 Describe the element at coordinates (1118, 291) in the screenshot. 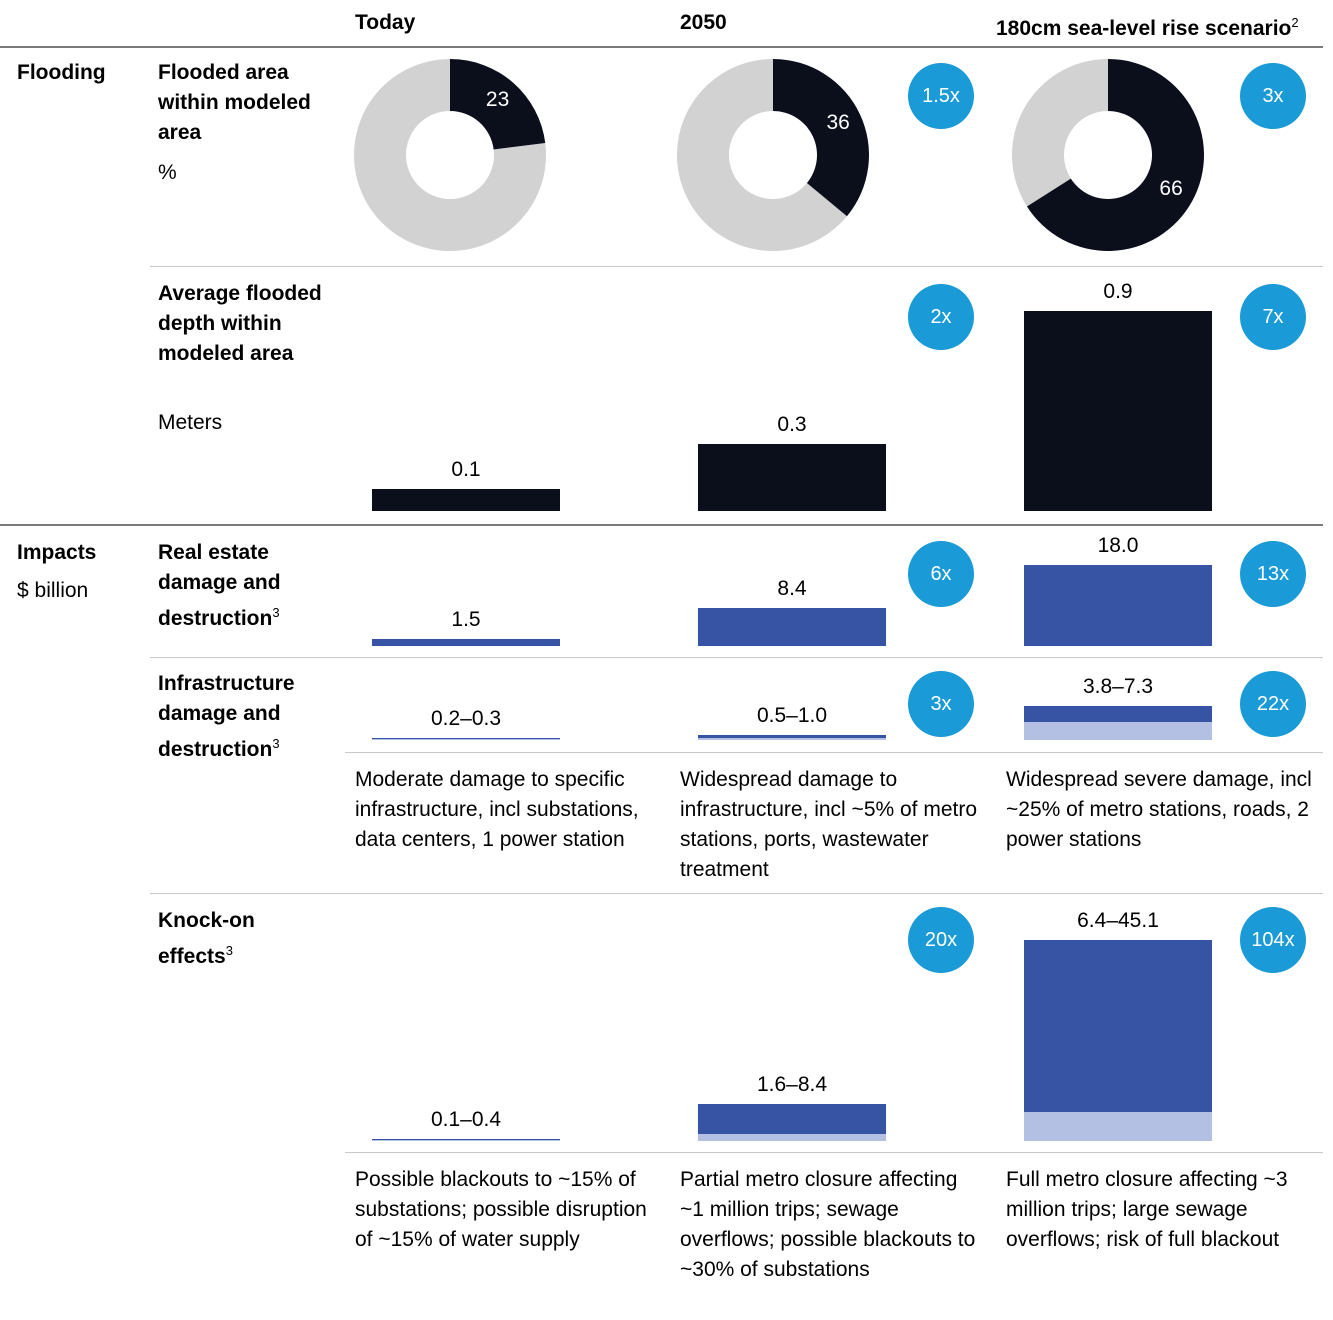

I see `depth-value-scenario: 0.9` at that location.